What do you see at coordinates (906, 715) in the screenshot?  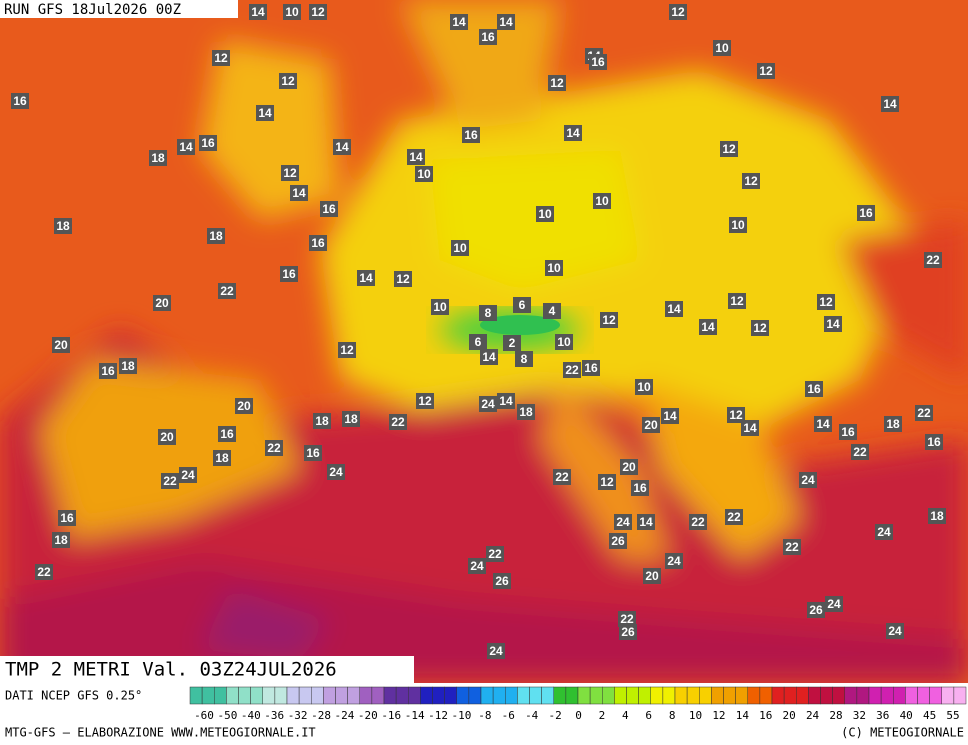 I see `scale-label: 40` at bounding box center [906, 715].